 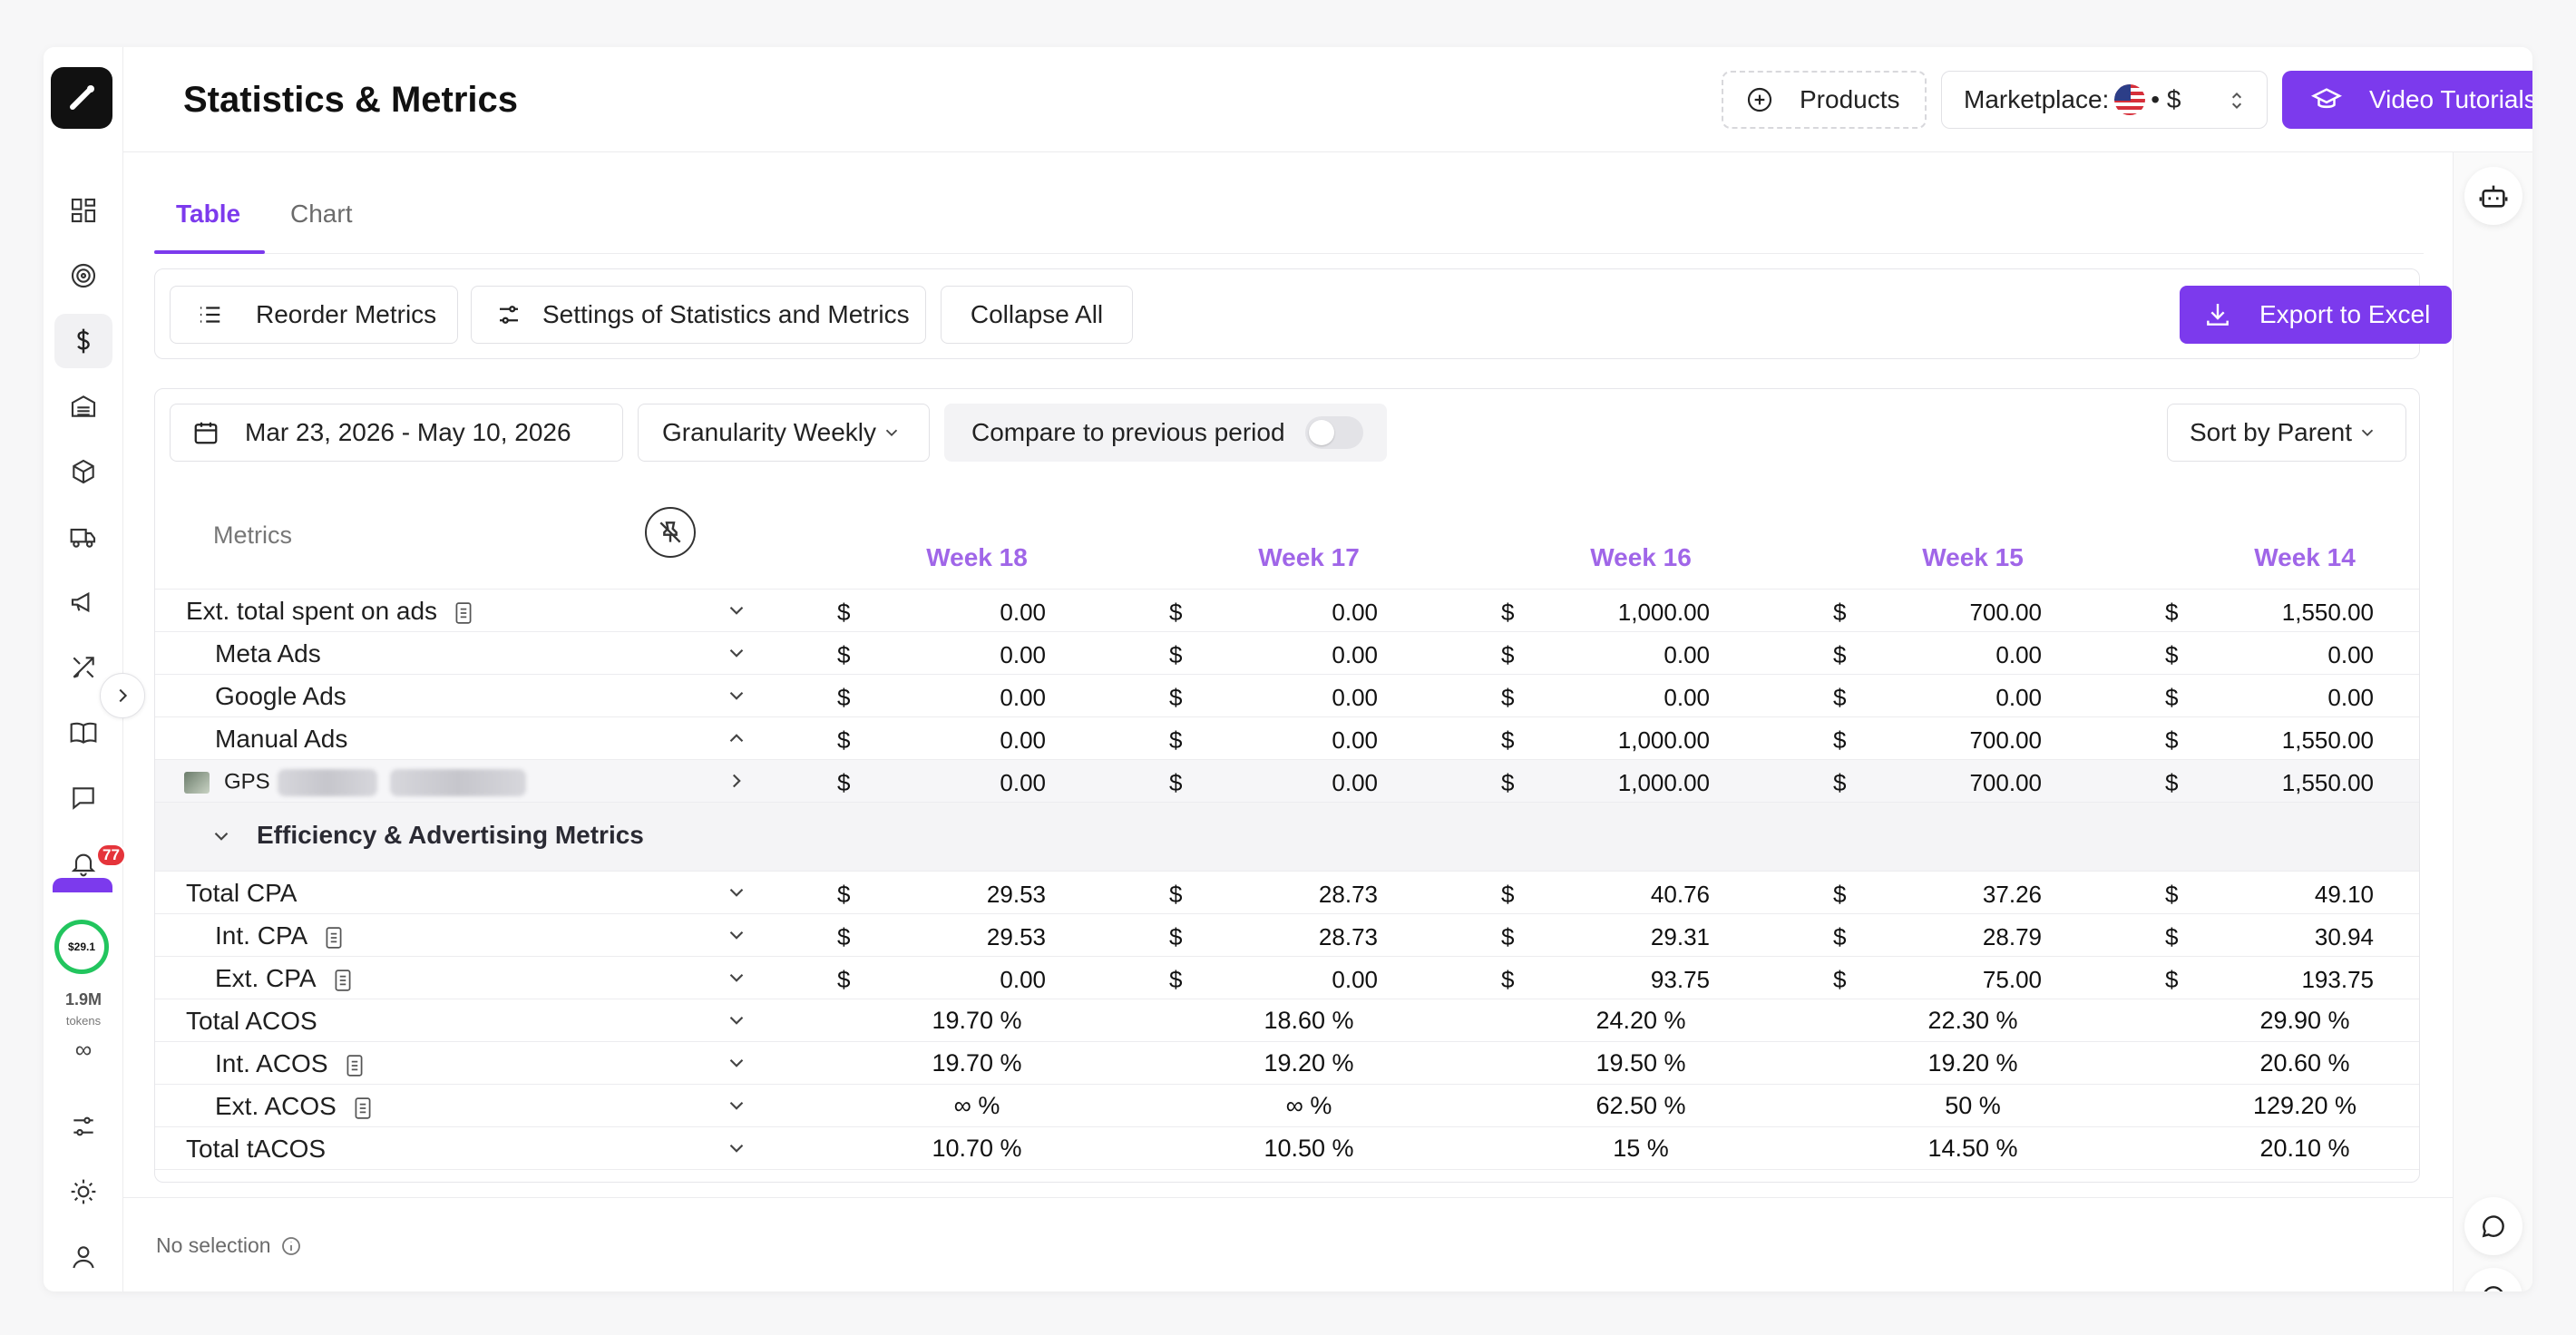 I want to click on metric-value: 30.94, so click(x=2344, y=936).